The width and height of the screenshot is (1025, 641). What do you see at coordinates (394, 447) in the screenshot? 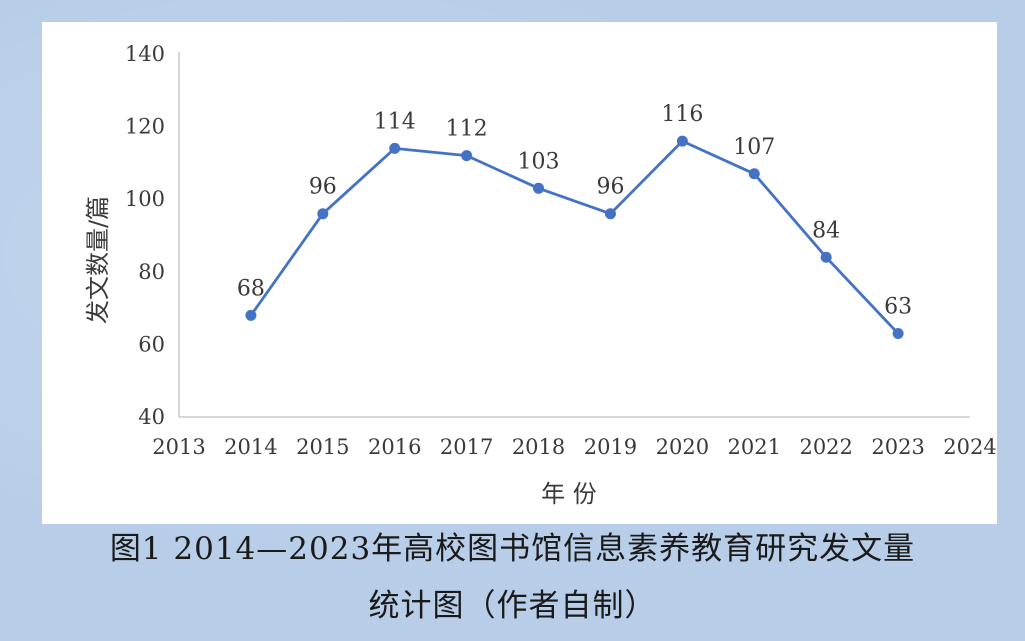
I see `x-tick-label: 2016` at bounding box center [394, 447].